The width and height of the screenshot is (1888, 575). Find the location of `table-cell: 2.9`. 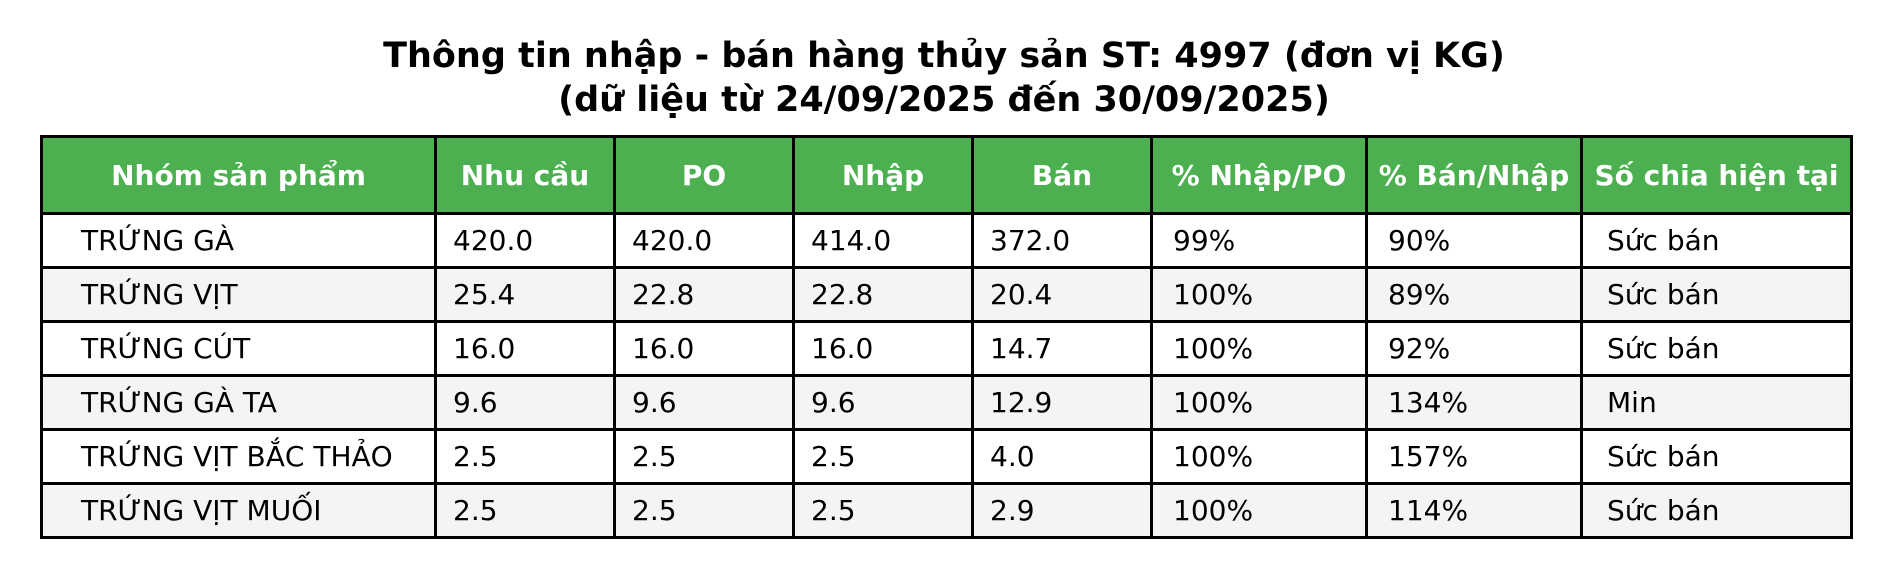

table-cell: 2.9 is located at coordinates (1062, 510).